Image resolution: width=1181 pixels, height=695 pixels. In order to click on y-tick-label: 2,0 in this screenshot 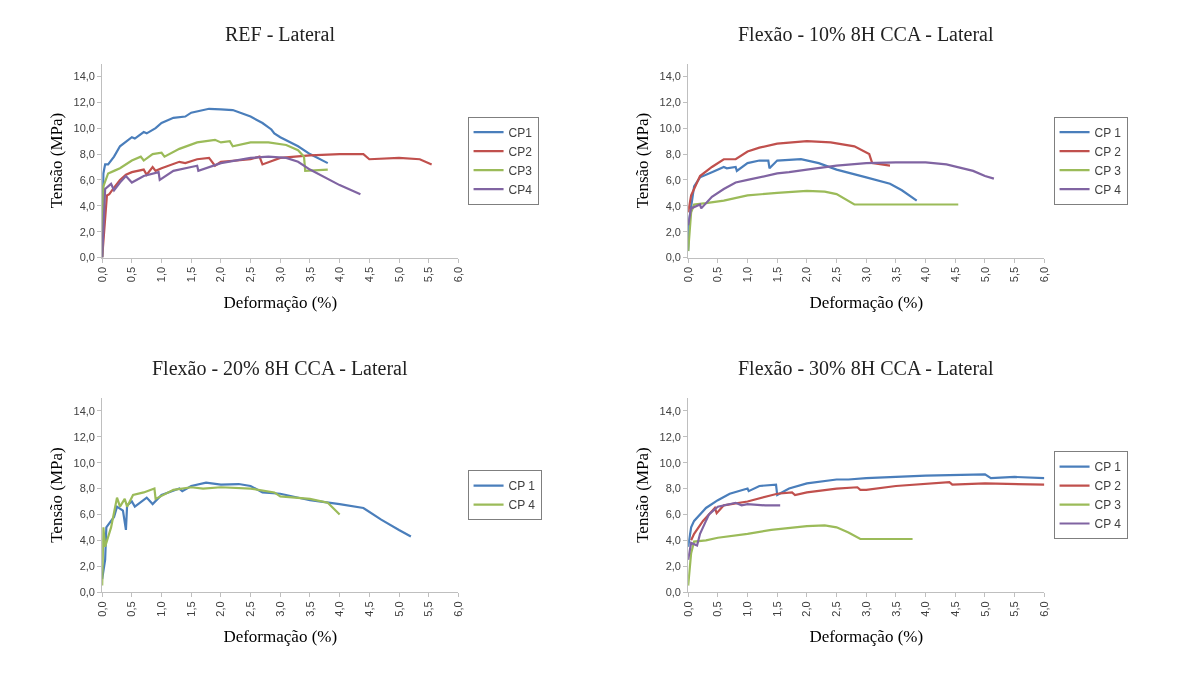, I will do `click(87, 231)`.